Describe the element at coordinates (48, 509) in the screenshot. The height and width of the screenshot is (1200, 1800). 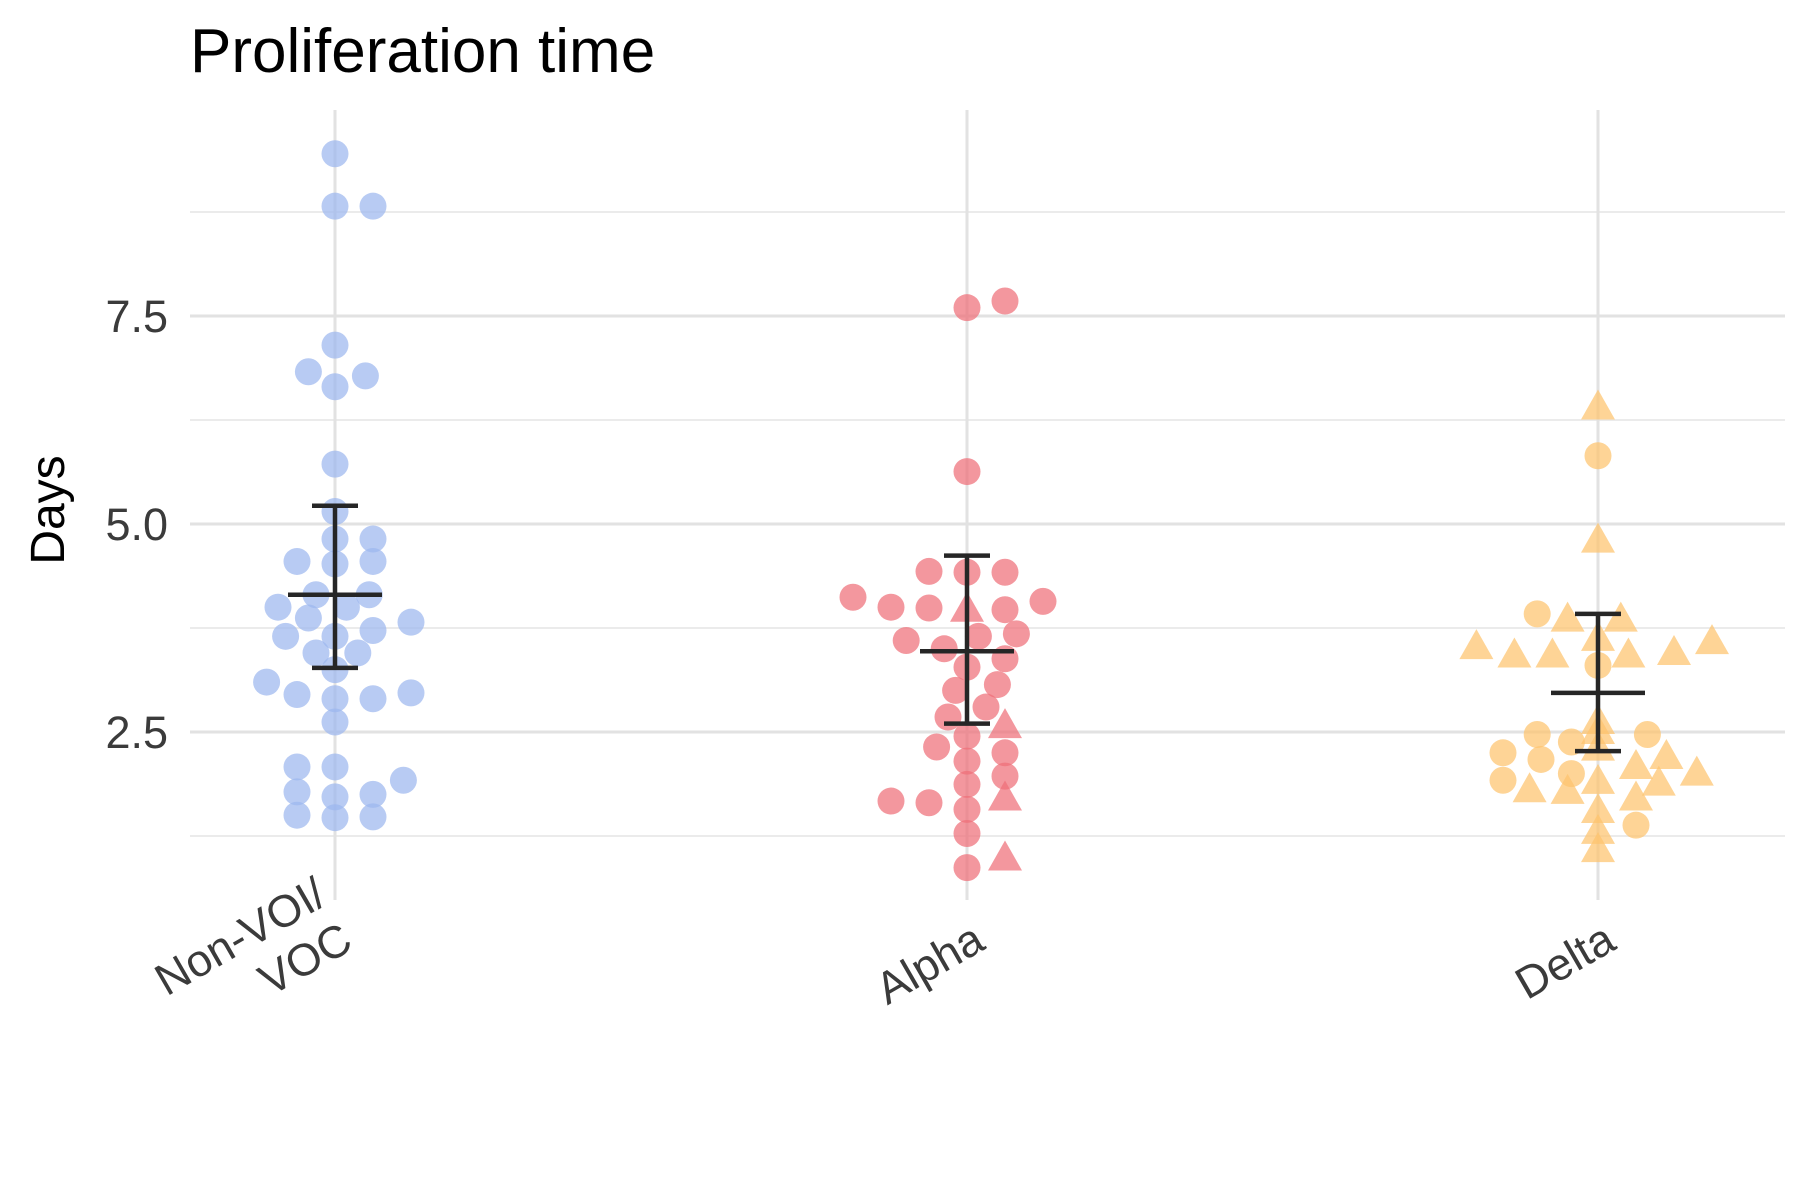
I see `y-axis-label: Days` at that location.